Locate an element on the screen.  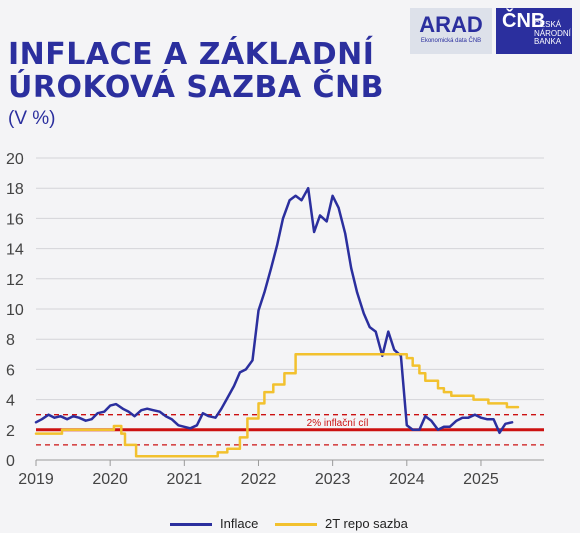
y-tick-label: 12 is located at coordinates (15, 280).